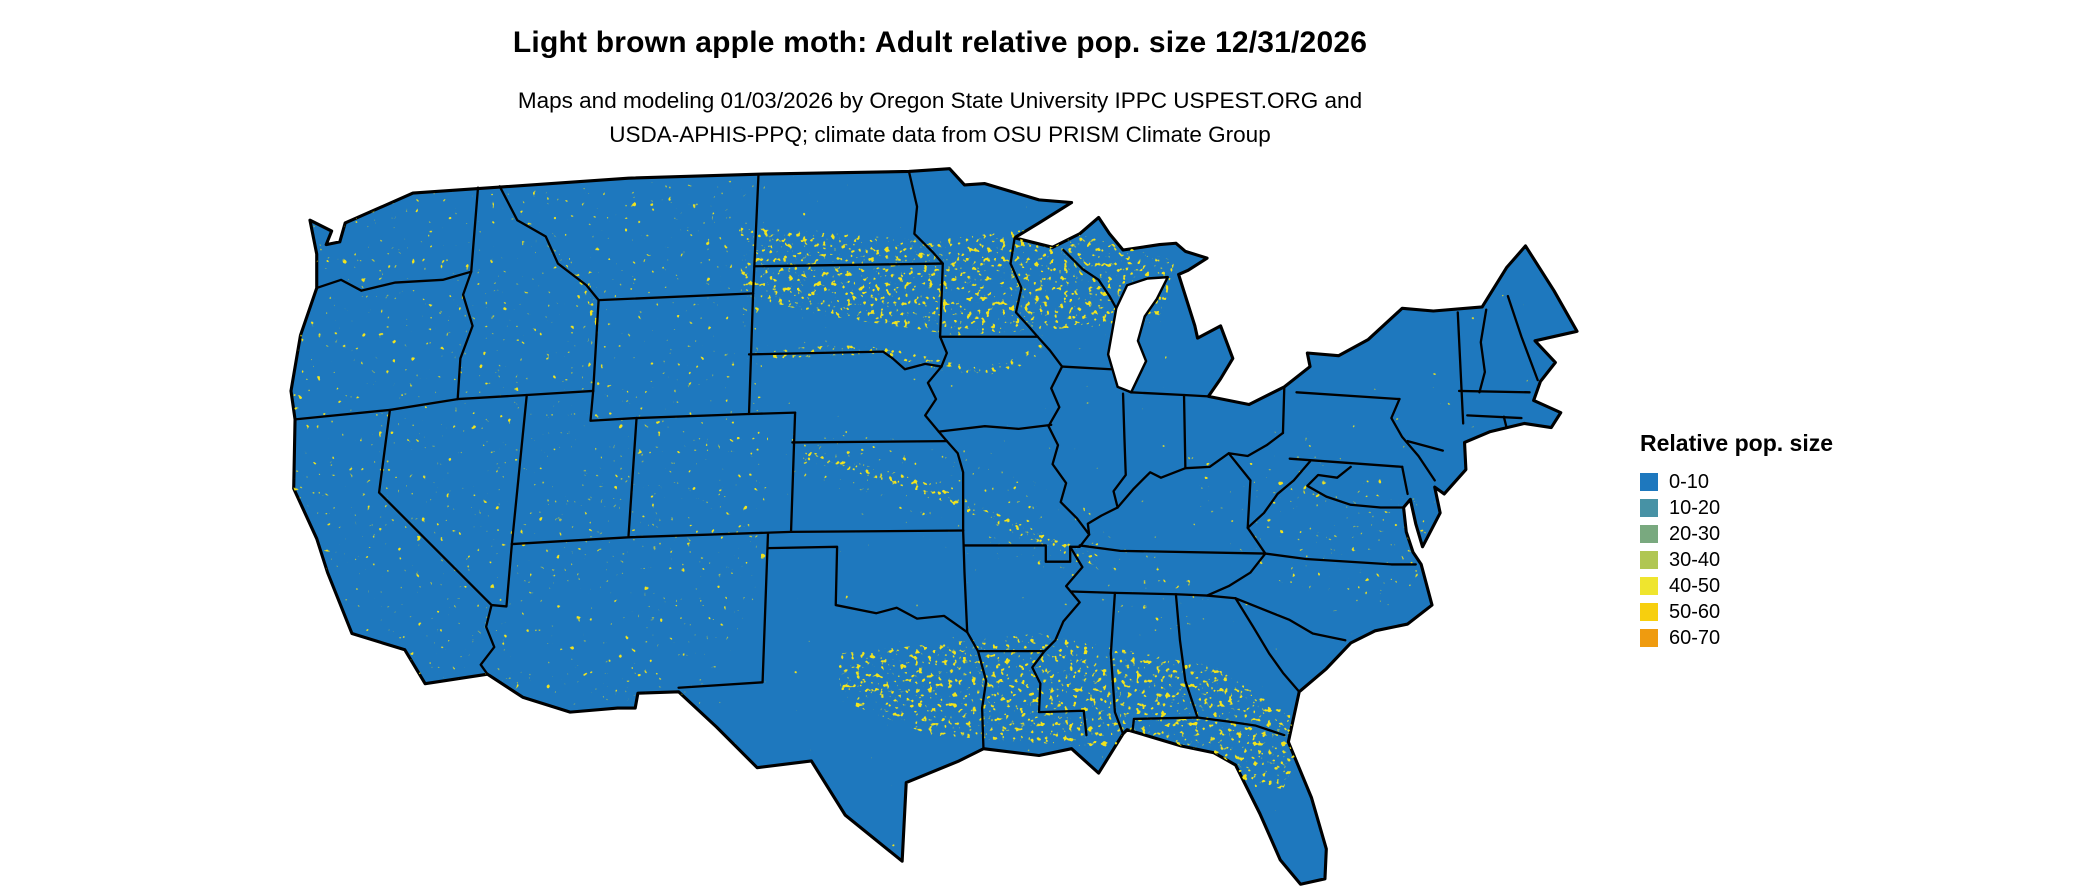 Image resolution: width=2100 pixels, height=892 pixels. I want to click on speckle-region-florida, so click(1276, 786).